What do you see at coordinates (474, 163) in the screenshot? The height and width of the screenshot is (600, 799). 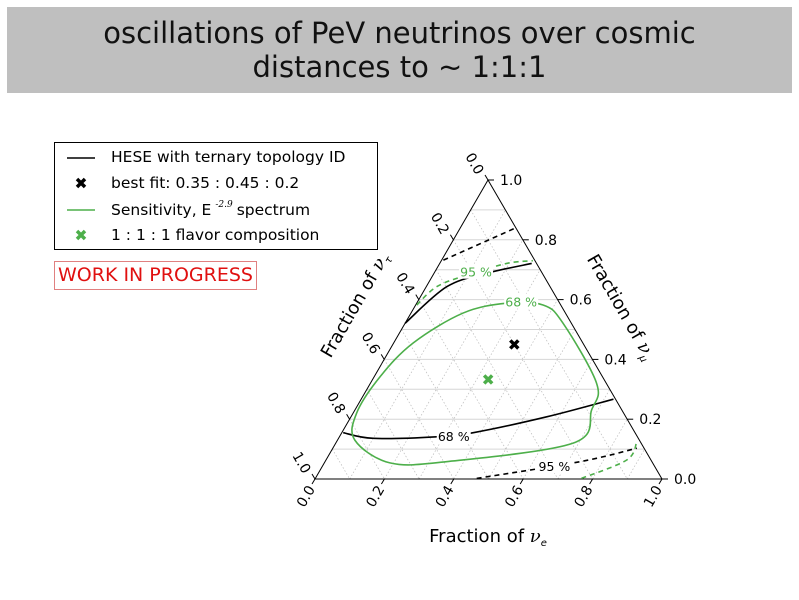 I see `tick-label-tau: 0.0` at bounding box center [474, 163].